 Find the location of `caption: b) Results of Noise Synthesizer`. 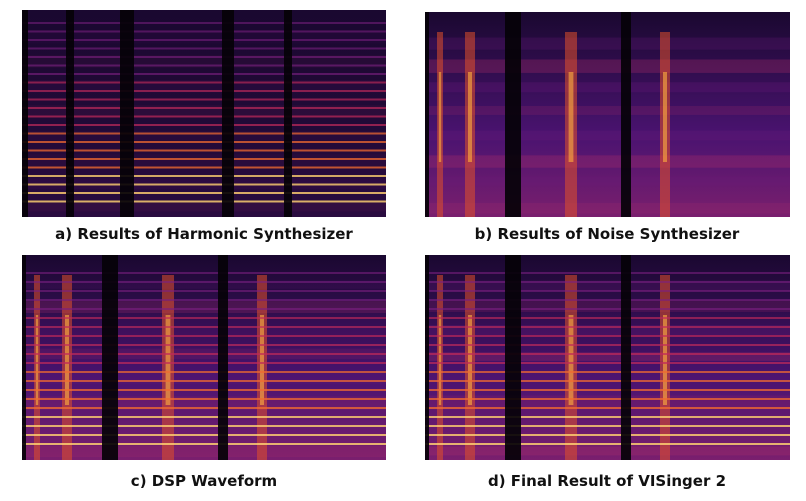

caption: b) Results of Noise Synthesizer is located at coordinates (607, 234).